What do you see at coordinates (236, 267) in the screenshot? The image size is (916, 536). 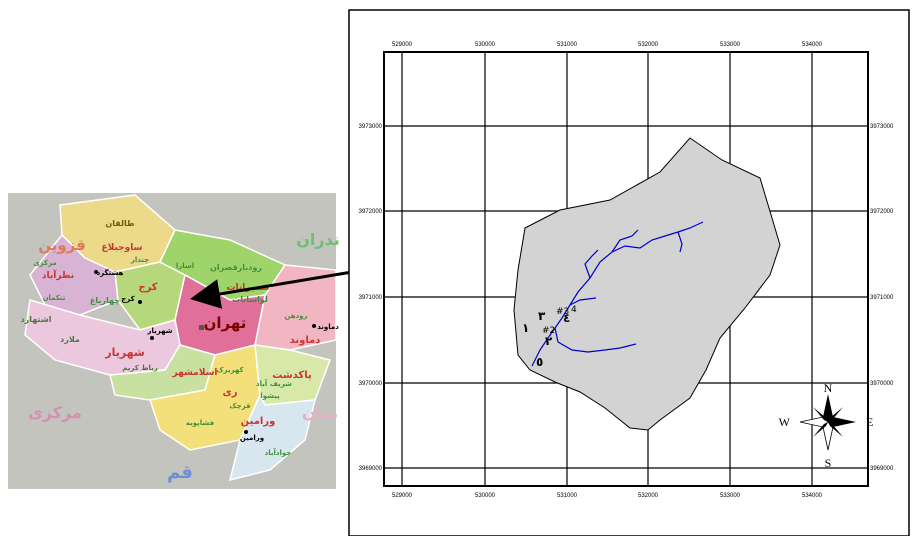 I see `district-label-roodbar: رودبارقصران` at bounding box center [236, 267].